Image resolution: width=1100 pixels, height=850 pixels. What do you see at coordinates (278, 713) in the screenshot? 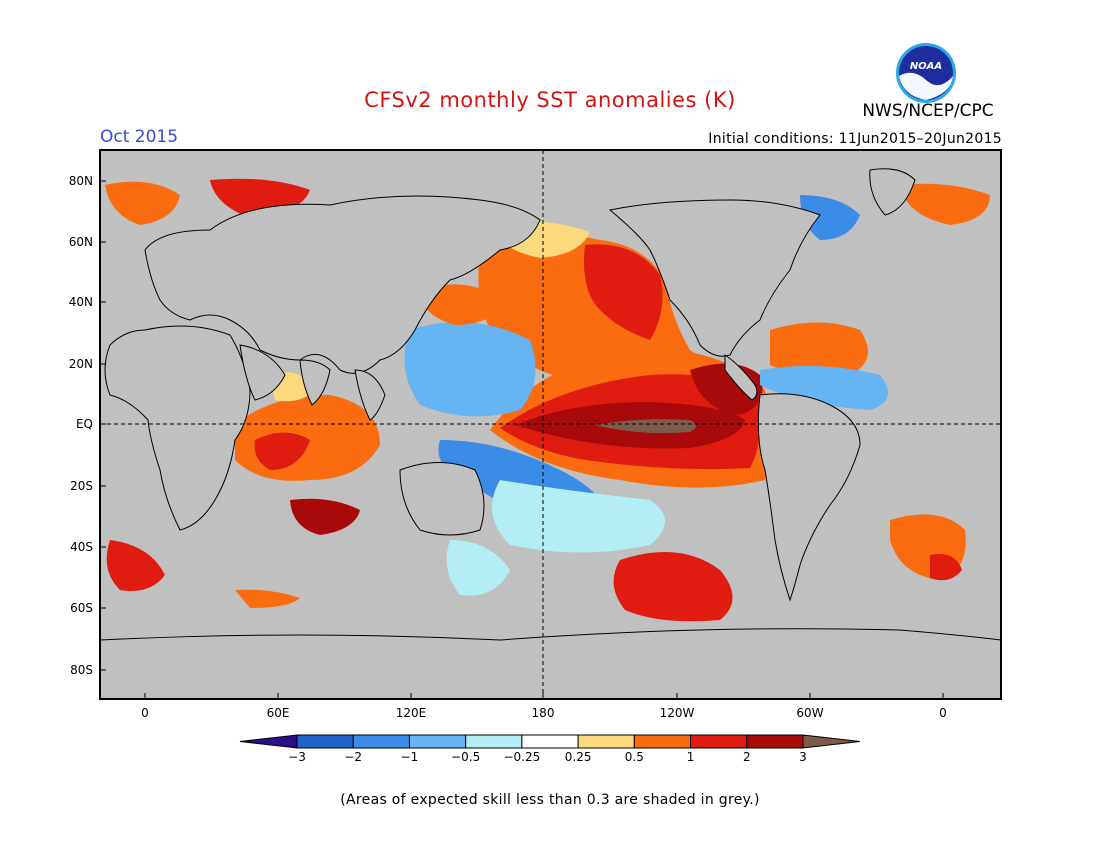
I see `longitude-label: 60E` at bounding box center [278, 713].